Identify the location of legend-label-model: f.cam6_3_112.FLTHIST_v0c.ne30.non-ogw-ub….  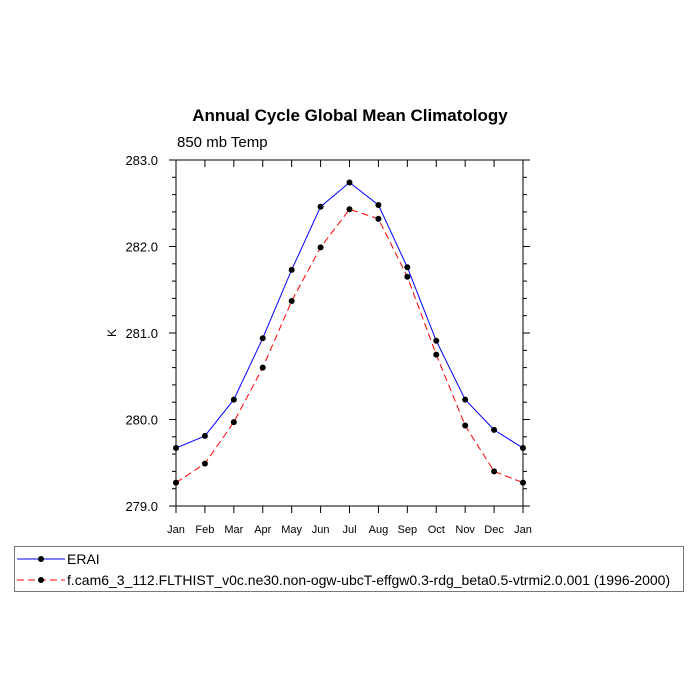
(369, 580).